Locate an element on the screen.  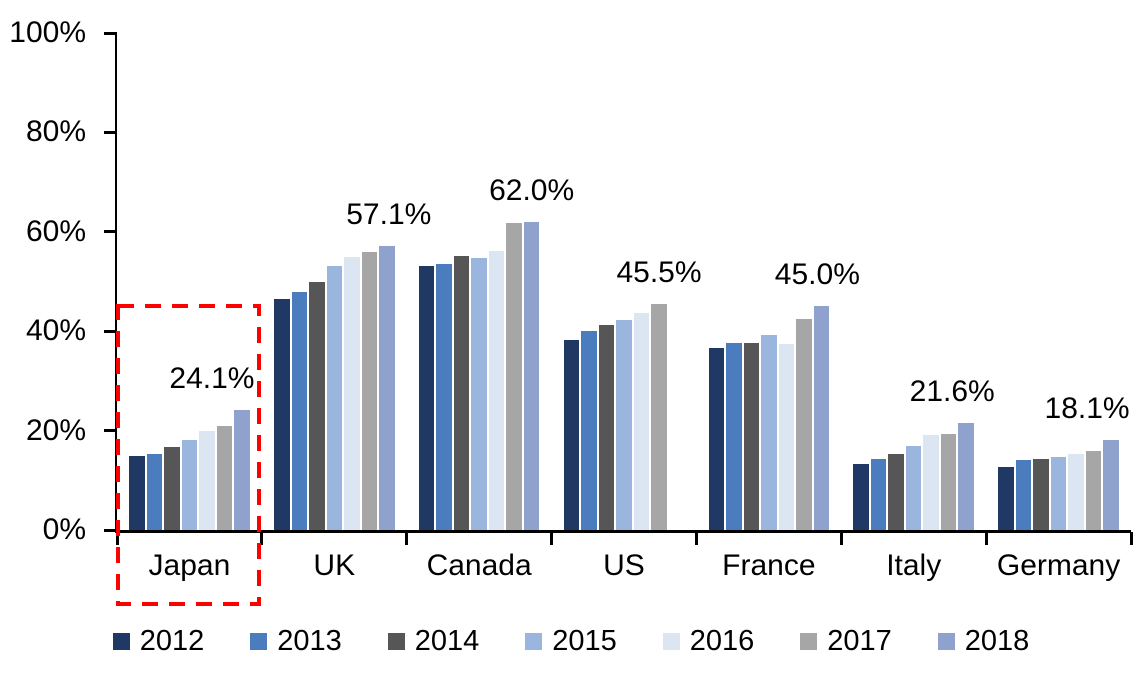
bar-france-2018 is located at coordinates (821, 418).